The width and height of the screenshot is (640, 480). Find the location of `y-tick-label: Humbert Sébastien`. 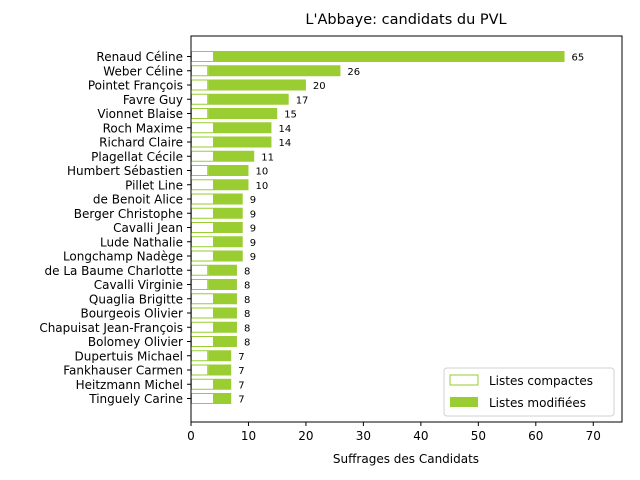

y-tick-label: Humbert Sébastien is located at coordinates (125, 171).